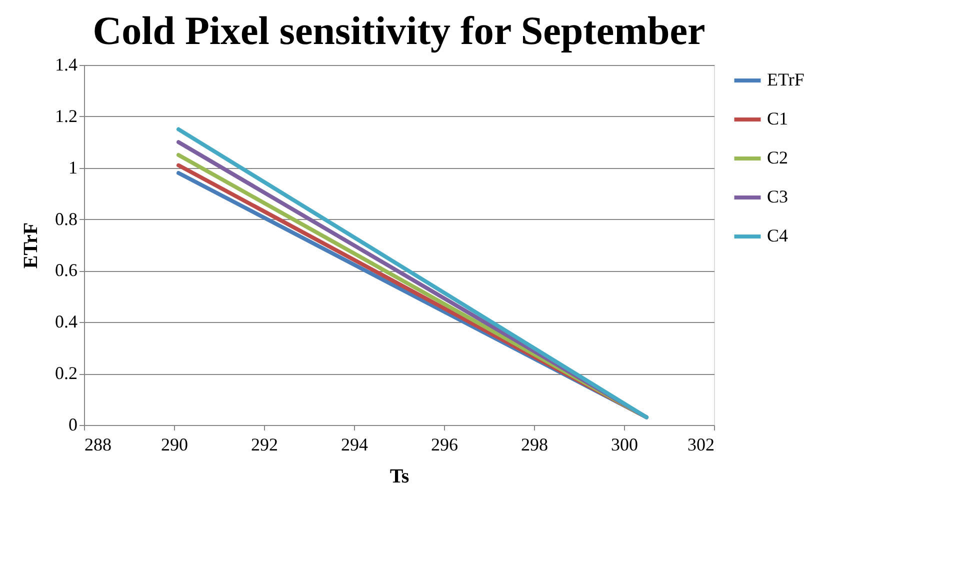 The image size is (958, 576). I want to click on y-tick-label: 1, so click(73, 167).